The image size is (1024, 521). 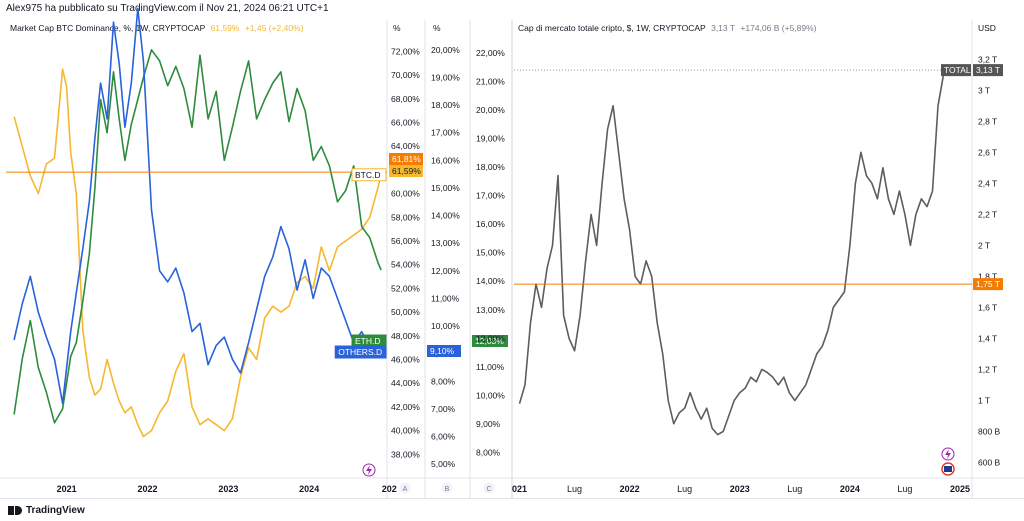 What do you see at coordinates (987, 214) in the screenshot?
I see `right-axis-tick: 2,2 T` at bounding box center [987, 214].